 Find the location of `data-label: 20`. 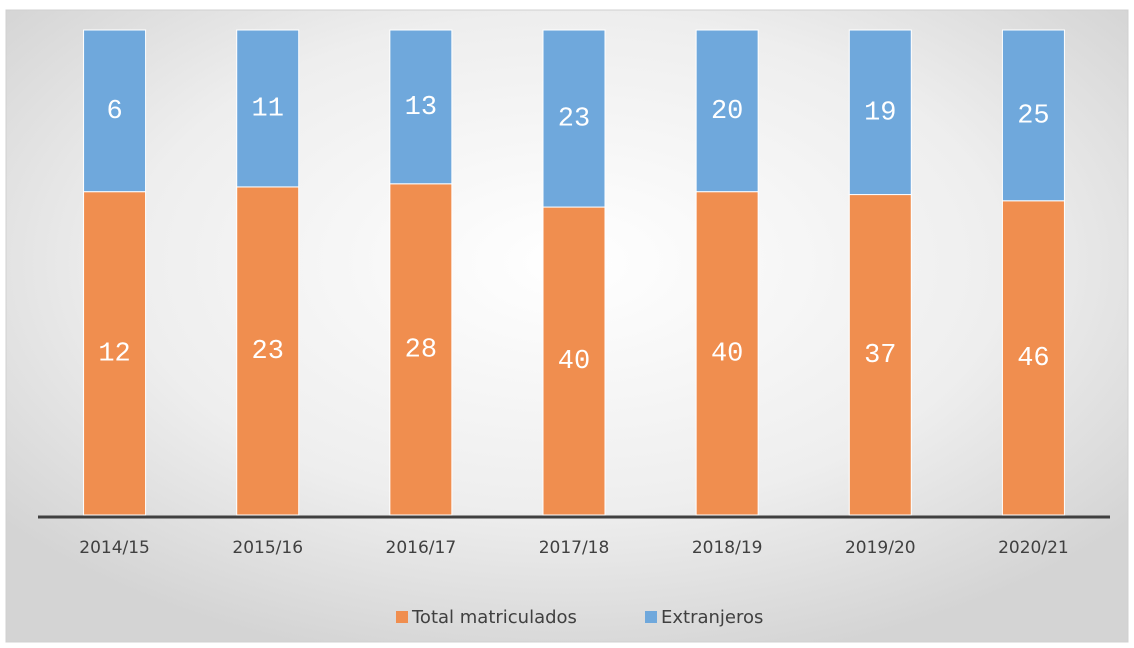

data-label: 20 is located at coordinates (727, 112).